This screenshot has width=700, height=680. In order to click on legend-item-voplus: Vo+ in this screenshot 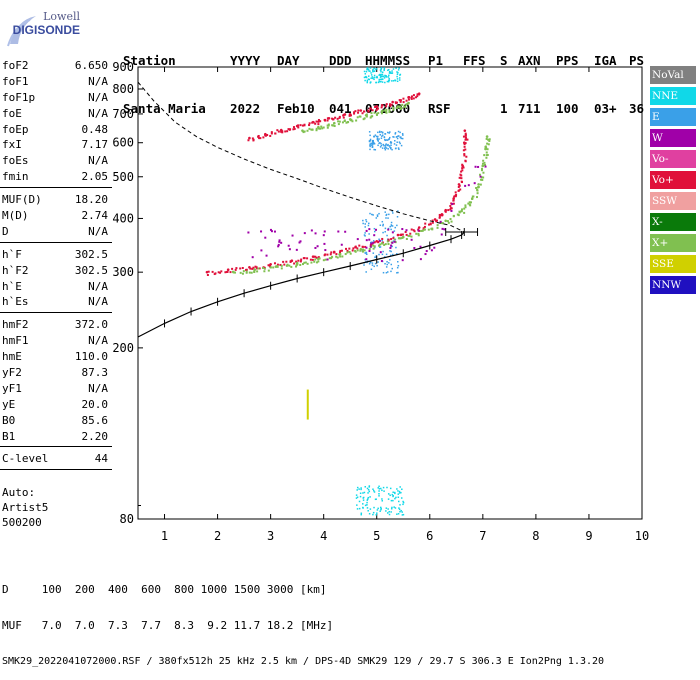, I will do `click(673, 180)`.